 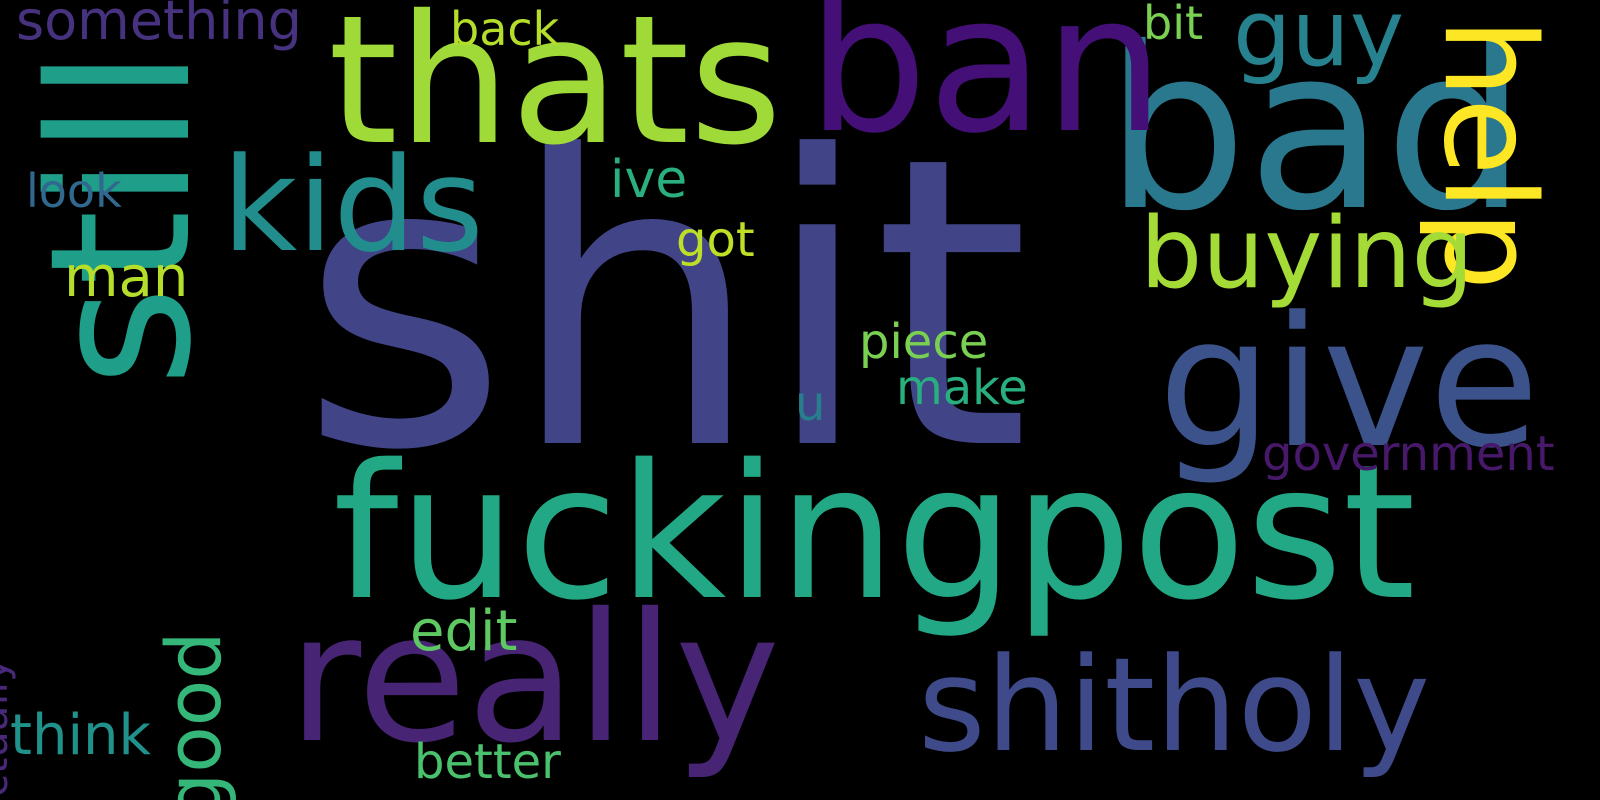 What do you see at coordinates (74, 191) in the screenshot?
I see `word-look: look` at bounding box center [74, 191].